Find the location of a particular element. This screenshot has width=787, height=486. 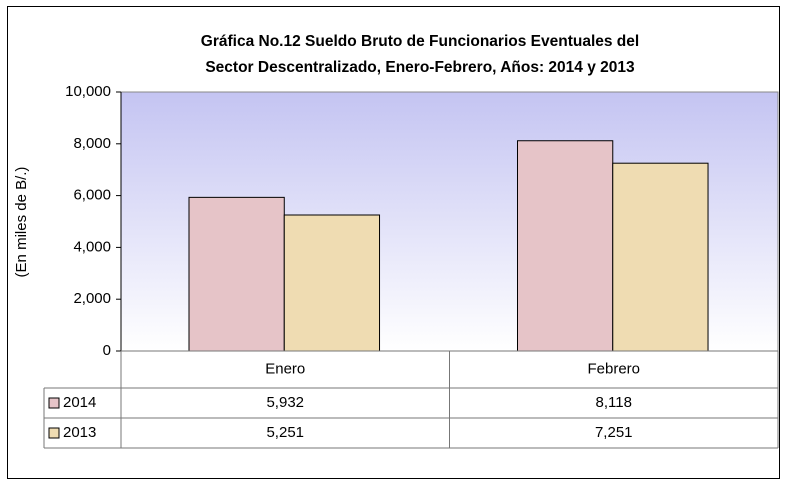

data-table-value: 5,932 is located at coordinates (285, 402).